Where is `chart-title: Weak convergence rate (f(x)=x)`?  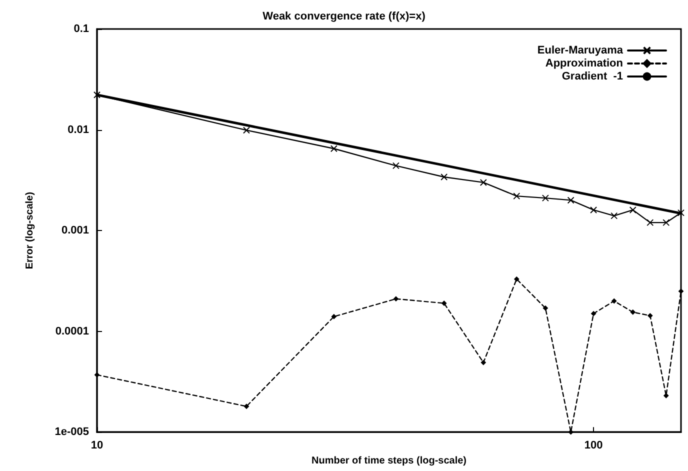 chart-title: Weak convergence rate (f(x)=x) is located at coordinates (344, 16).